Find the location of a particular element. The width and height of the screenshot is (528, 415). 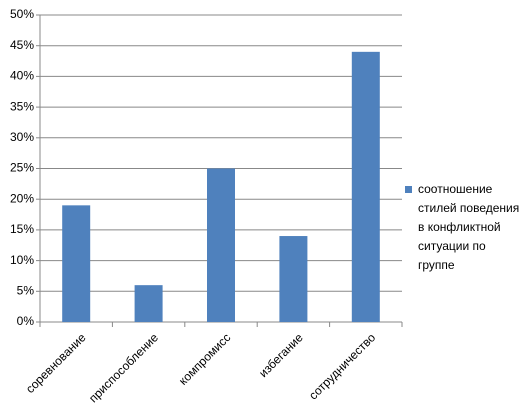

x-tick-label: сотрудничество is located at coordinates (342, 366).